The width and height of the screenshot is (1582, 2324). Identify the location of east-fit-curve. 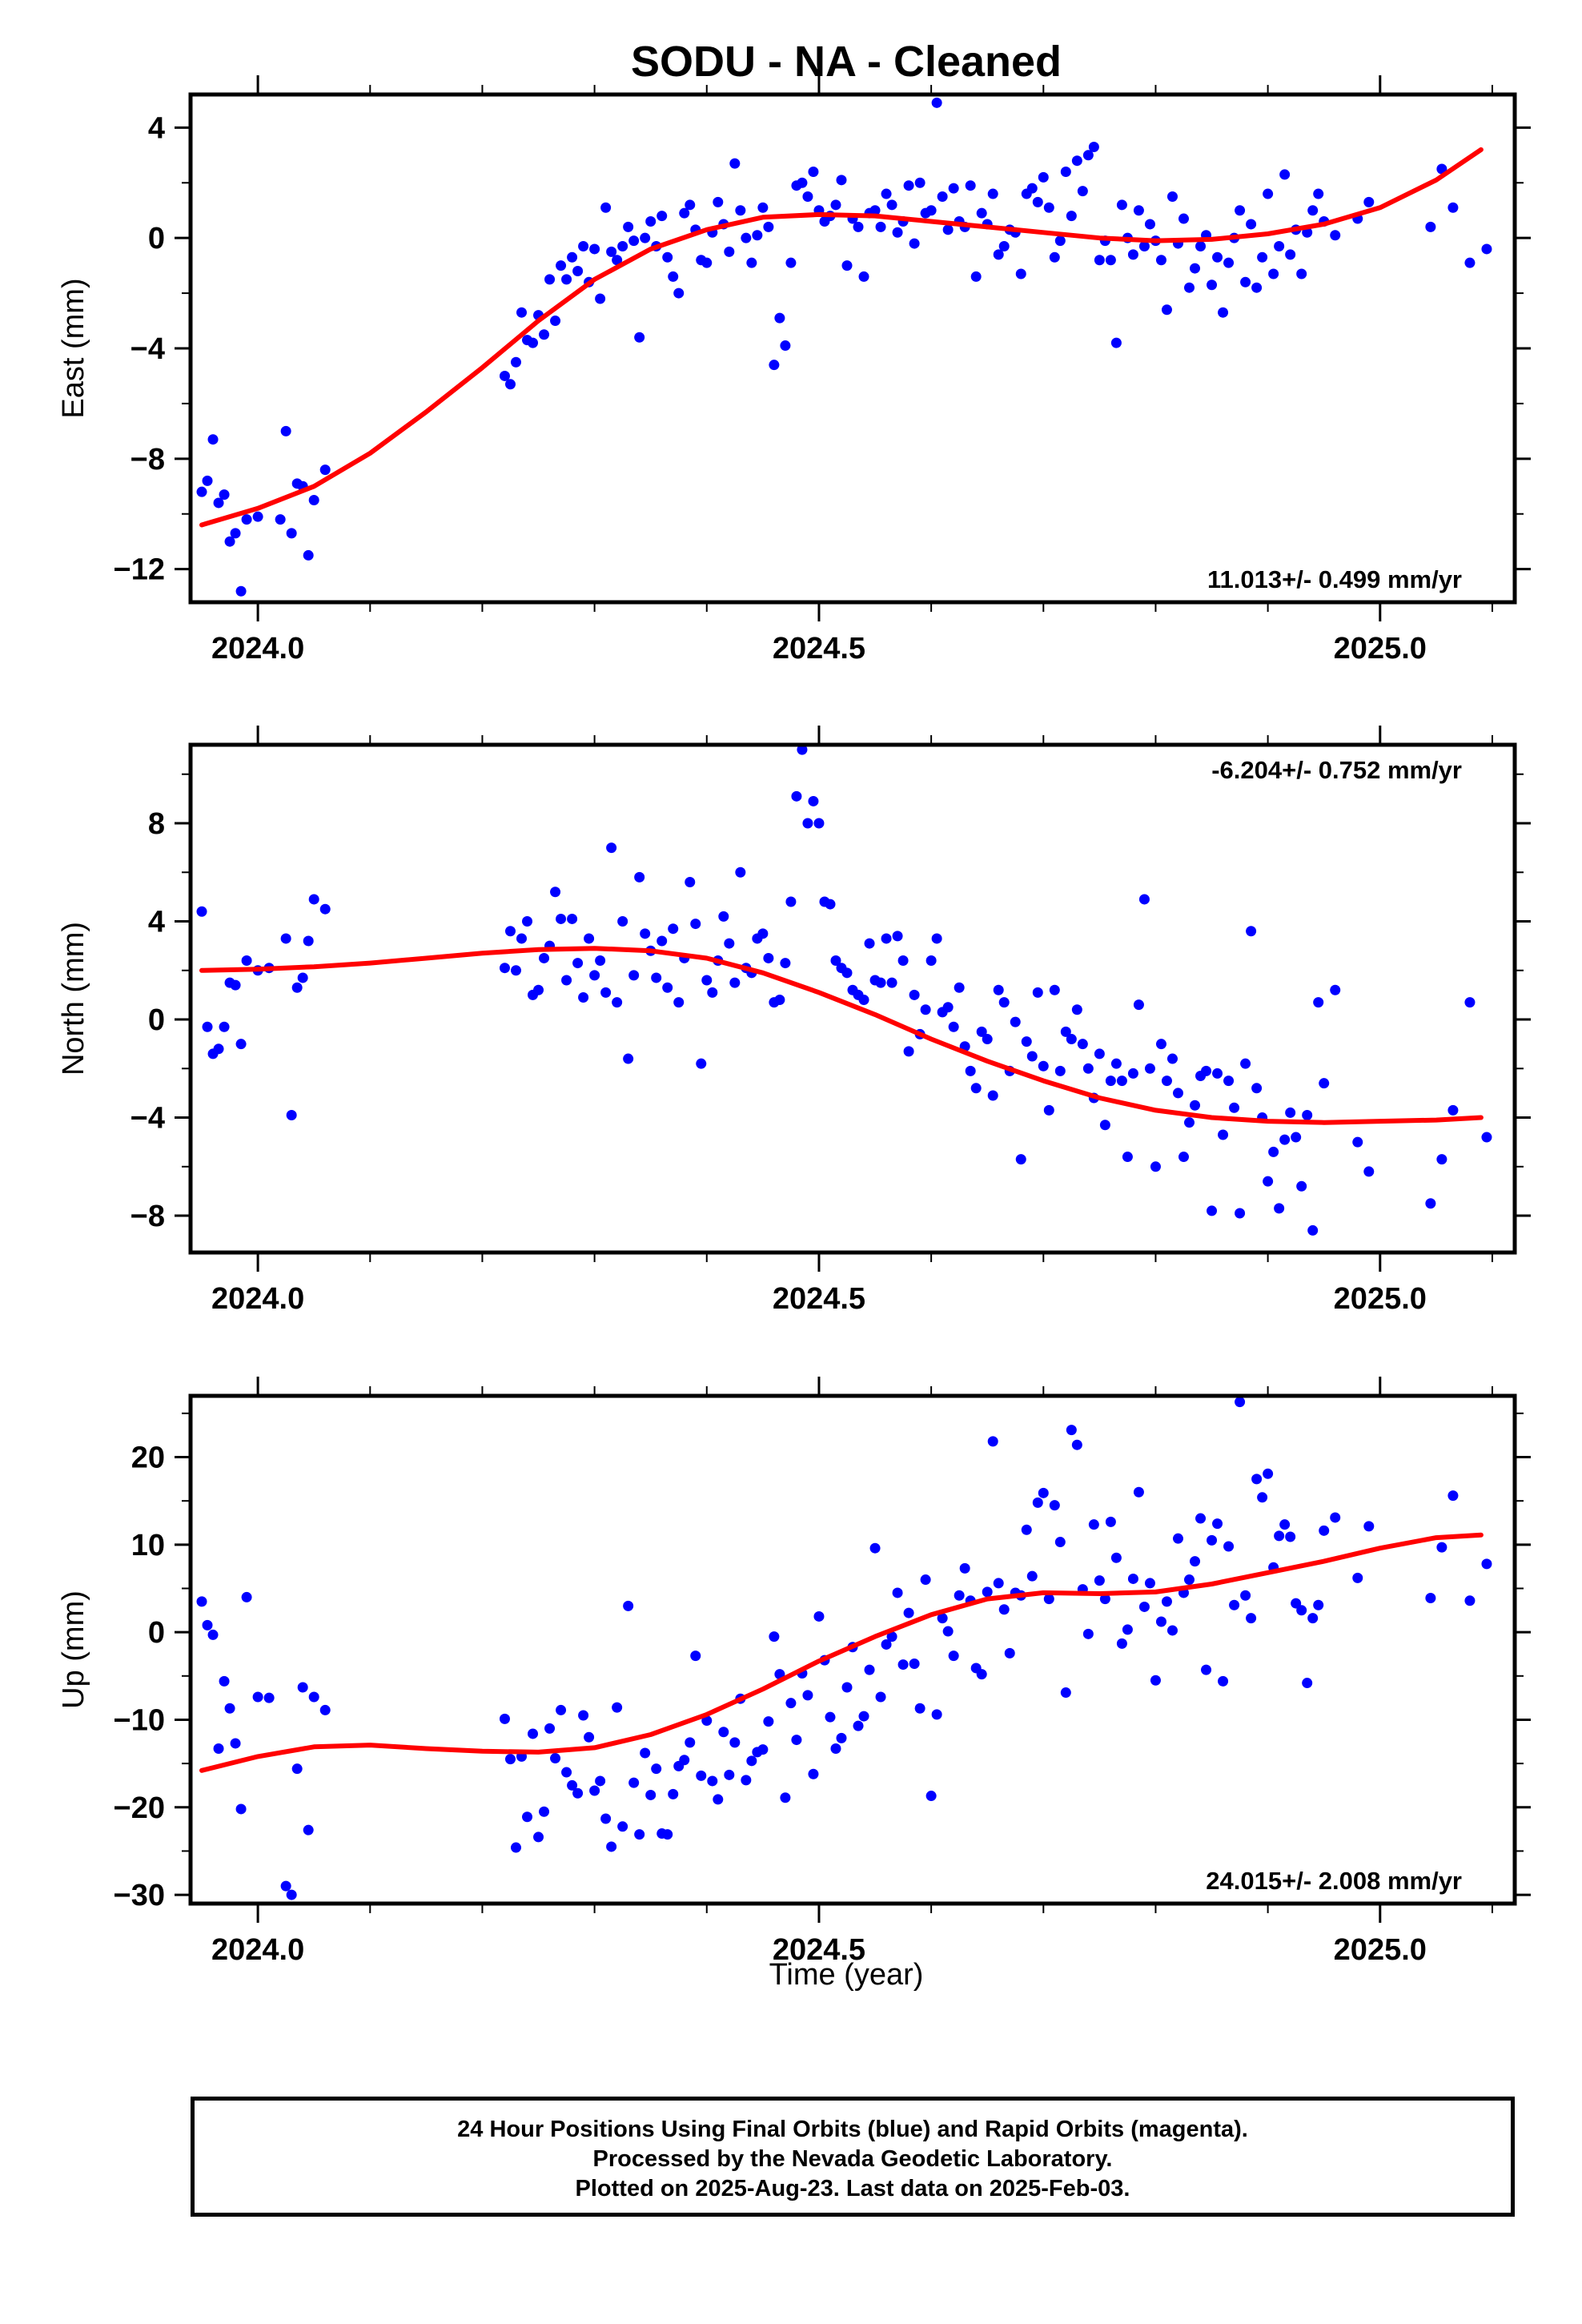
(842, 337).